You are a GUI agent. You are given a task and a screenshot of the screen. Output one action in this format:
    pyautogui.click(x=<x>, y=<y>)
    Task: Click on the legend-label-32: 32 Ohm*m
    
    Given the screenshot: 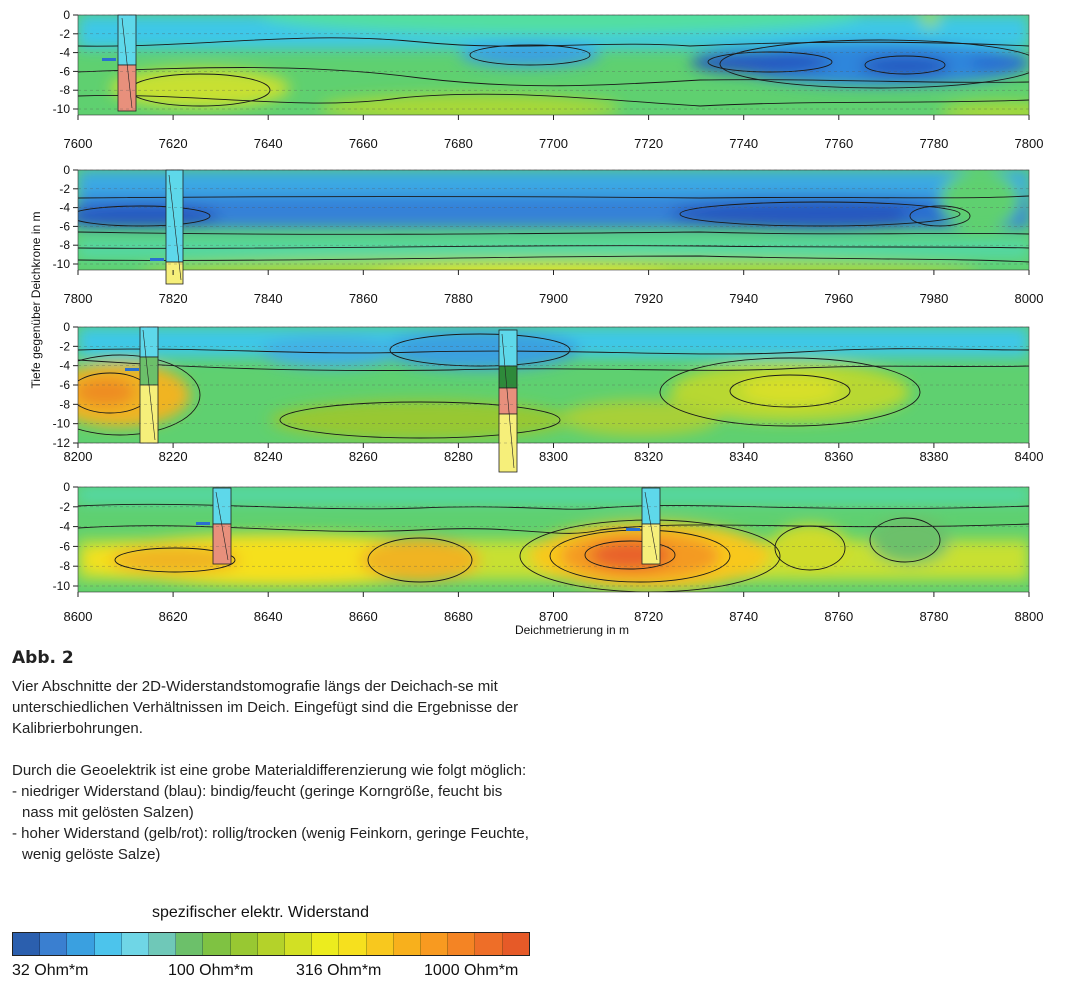 What is the action you would take?
    pyautogui.click(x=50, y=970)
    